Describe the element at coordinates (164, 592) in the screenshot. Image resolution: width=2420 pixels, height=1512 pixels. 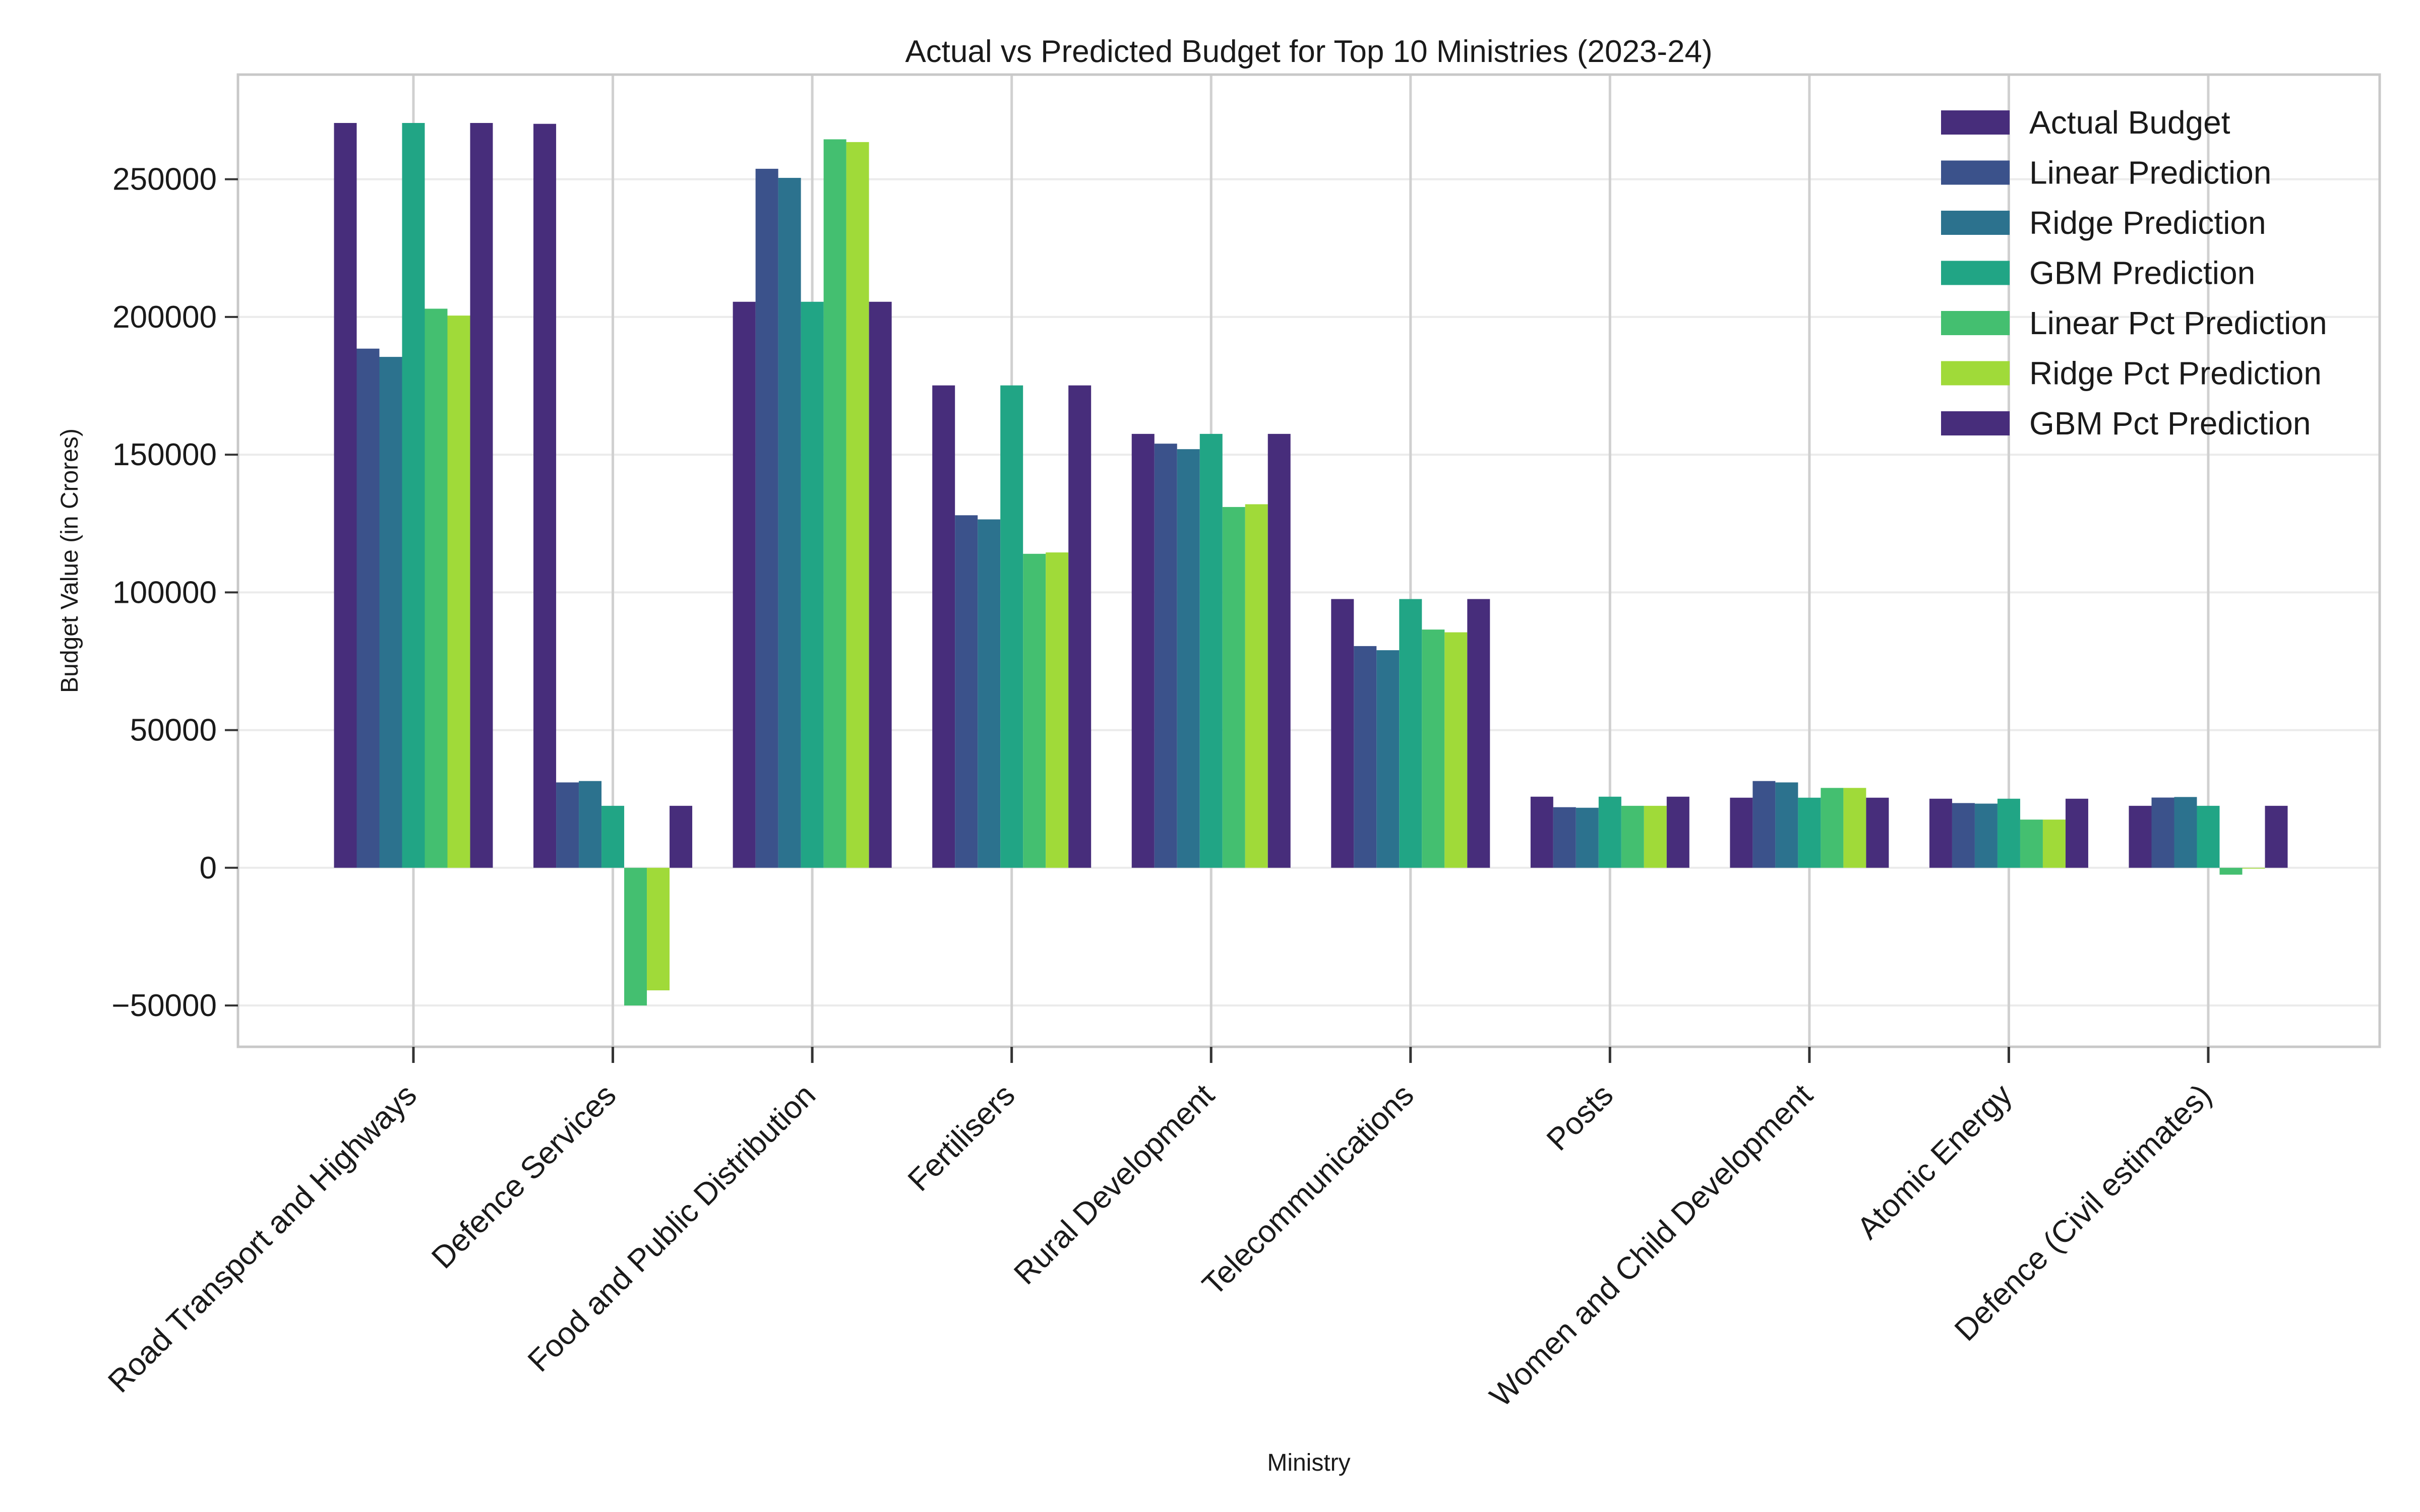
I see `y-tick-label: 100000` at that location.